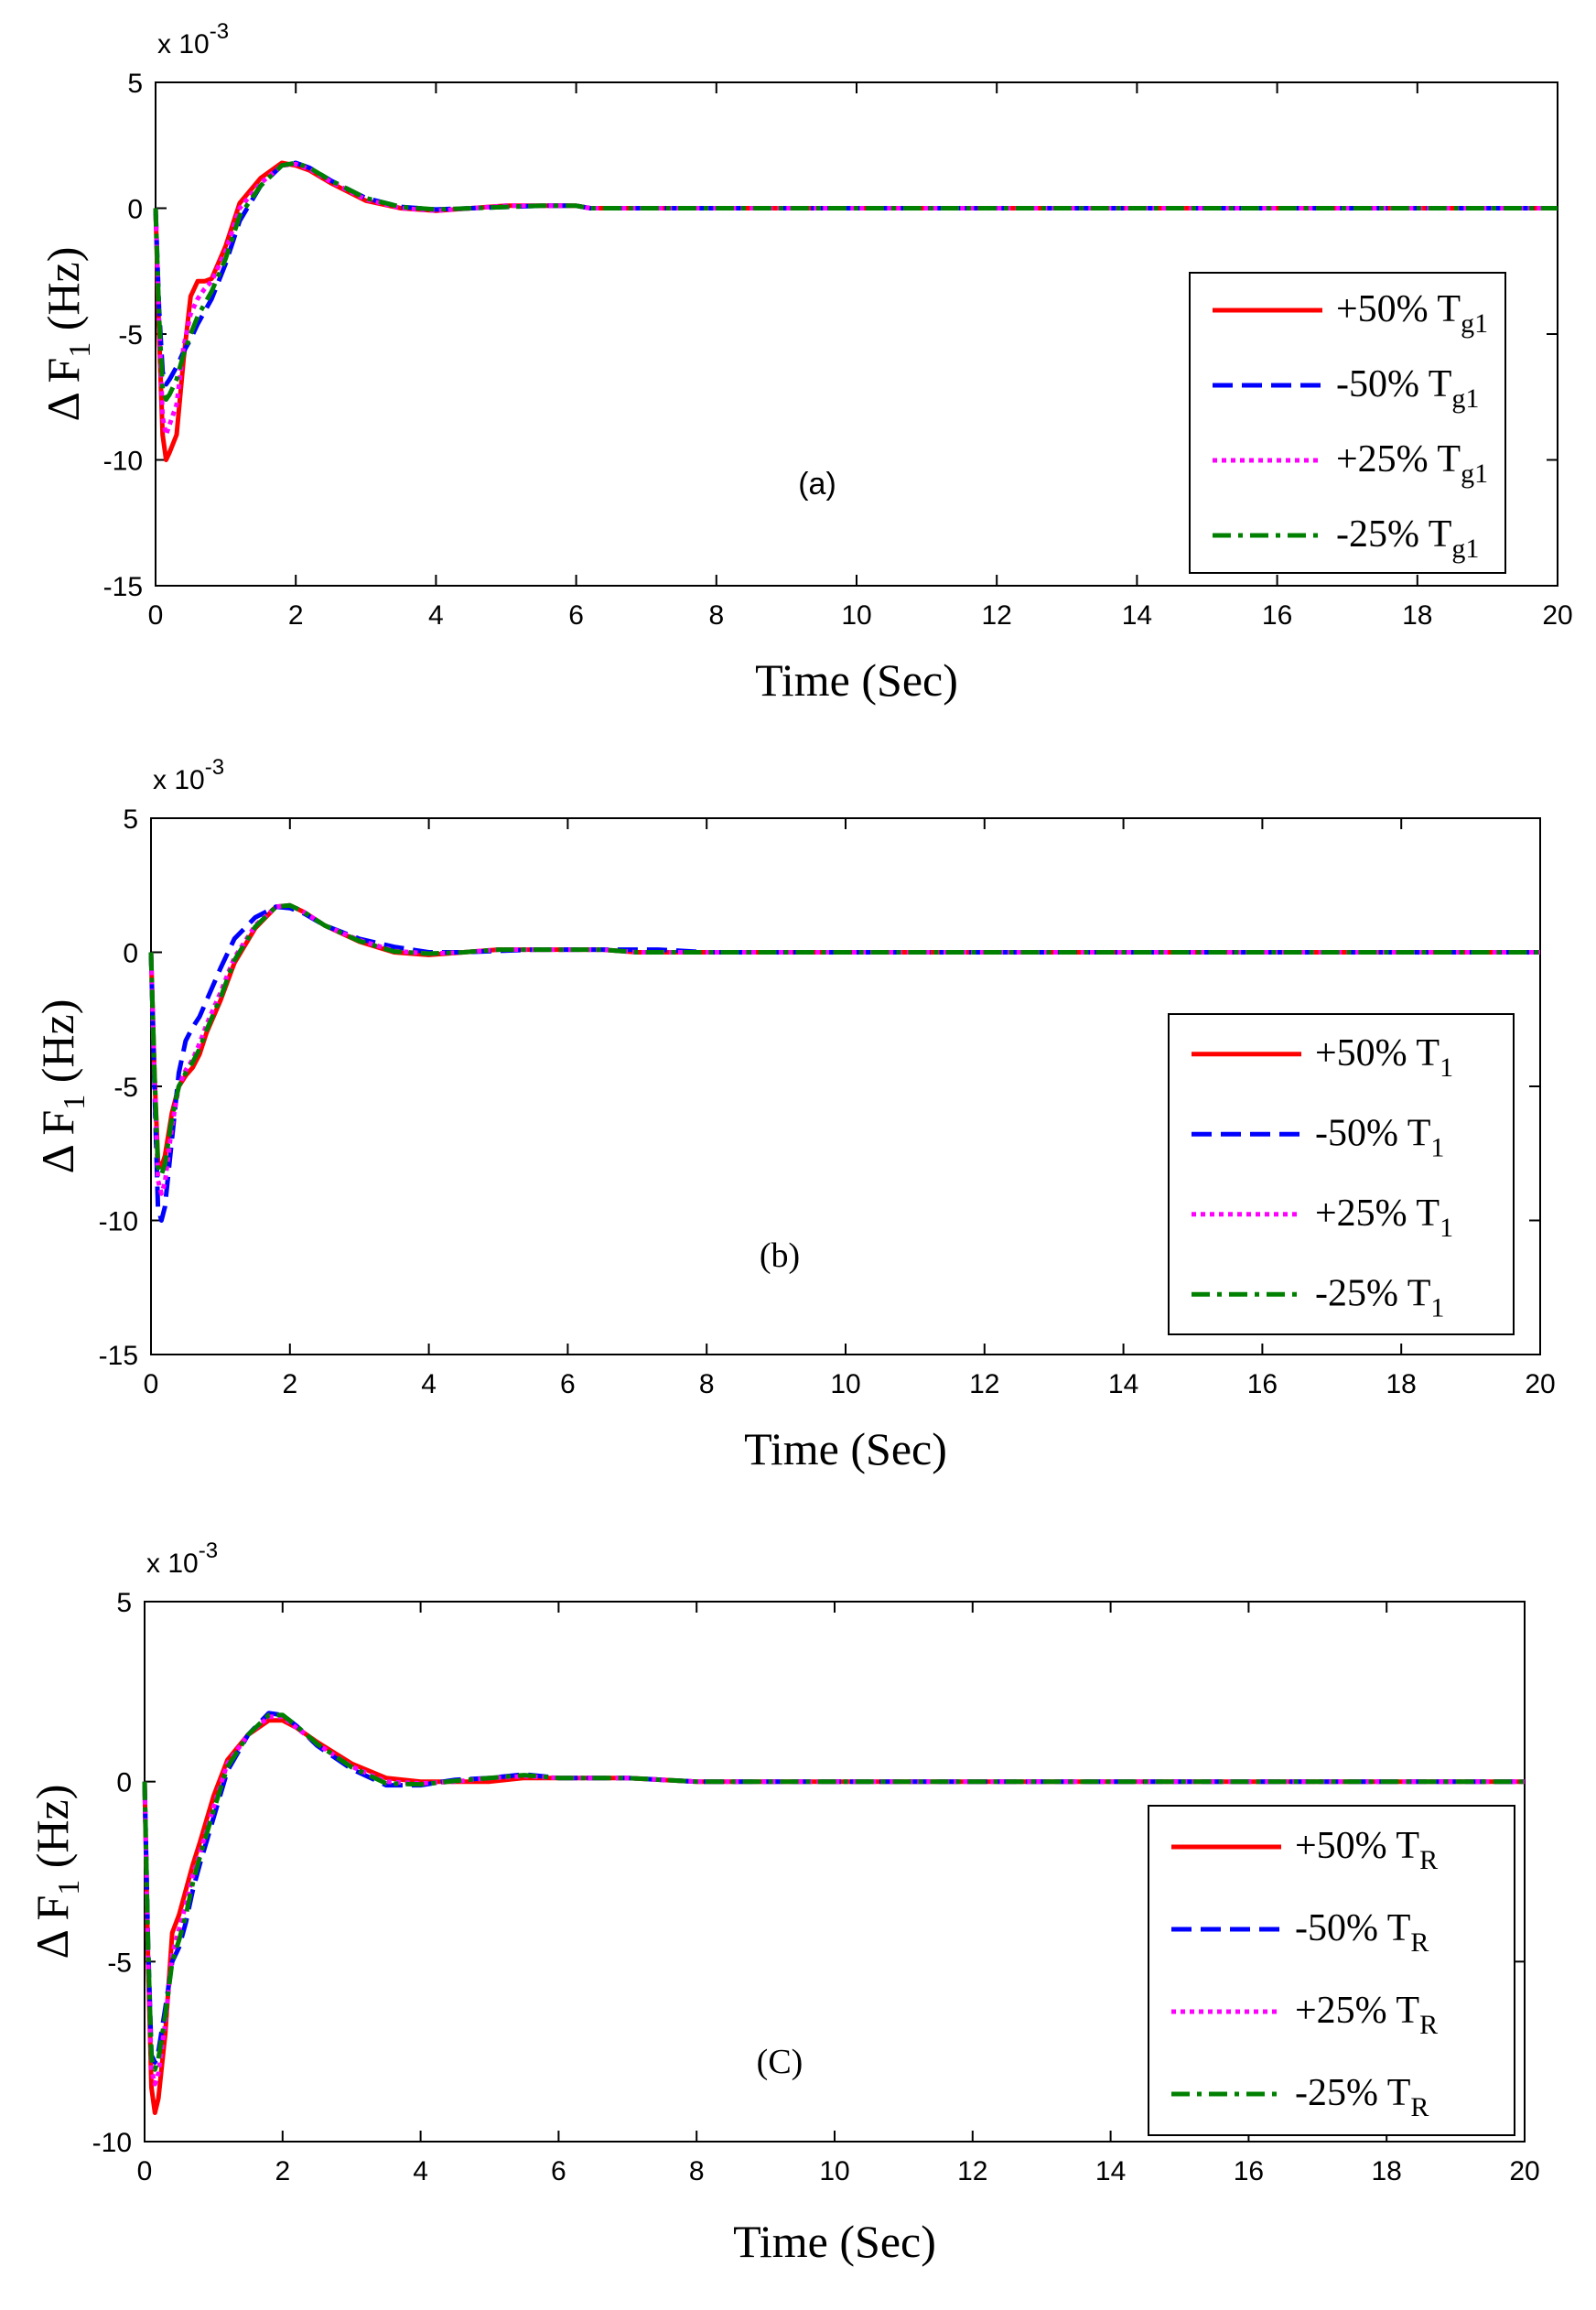 The image size is (1596, 2310). What do you see at coordinates (1412, 313) in the screenshot?
I see `legend-label-1: +50% Tg1` at bounding box center [1412, 313].